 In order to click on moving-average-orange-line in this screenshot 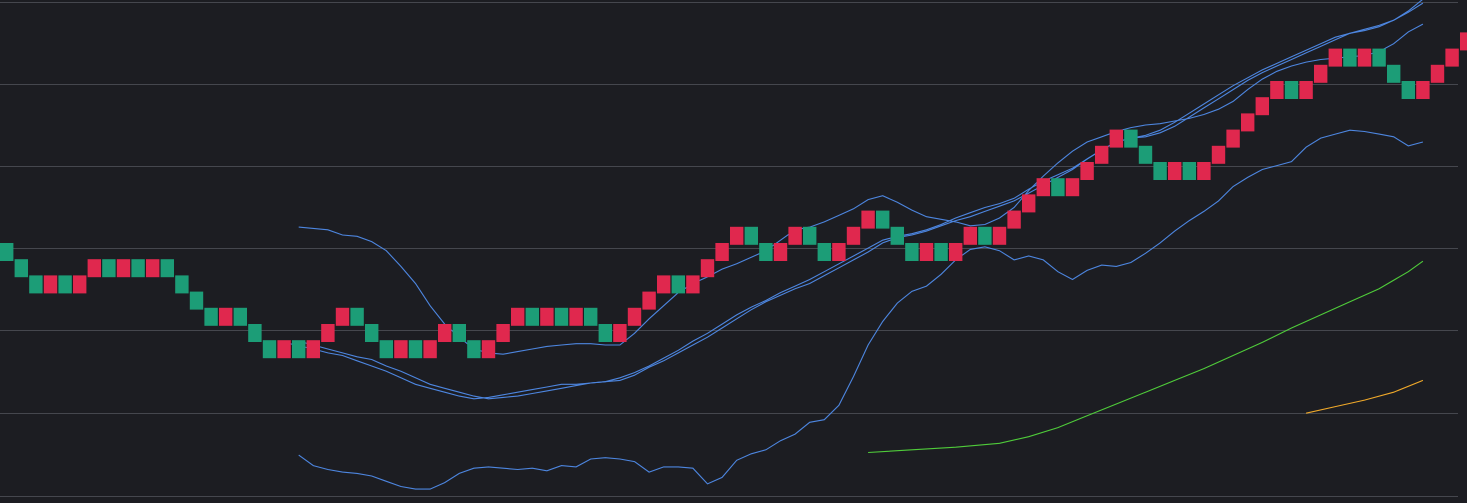, I will do `click(1364, 396)`.